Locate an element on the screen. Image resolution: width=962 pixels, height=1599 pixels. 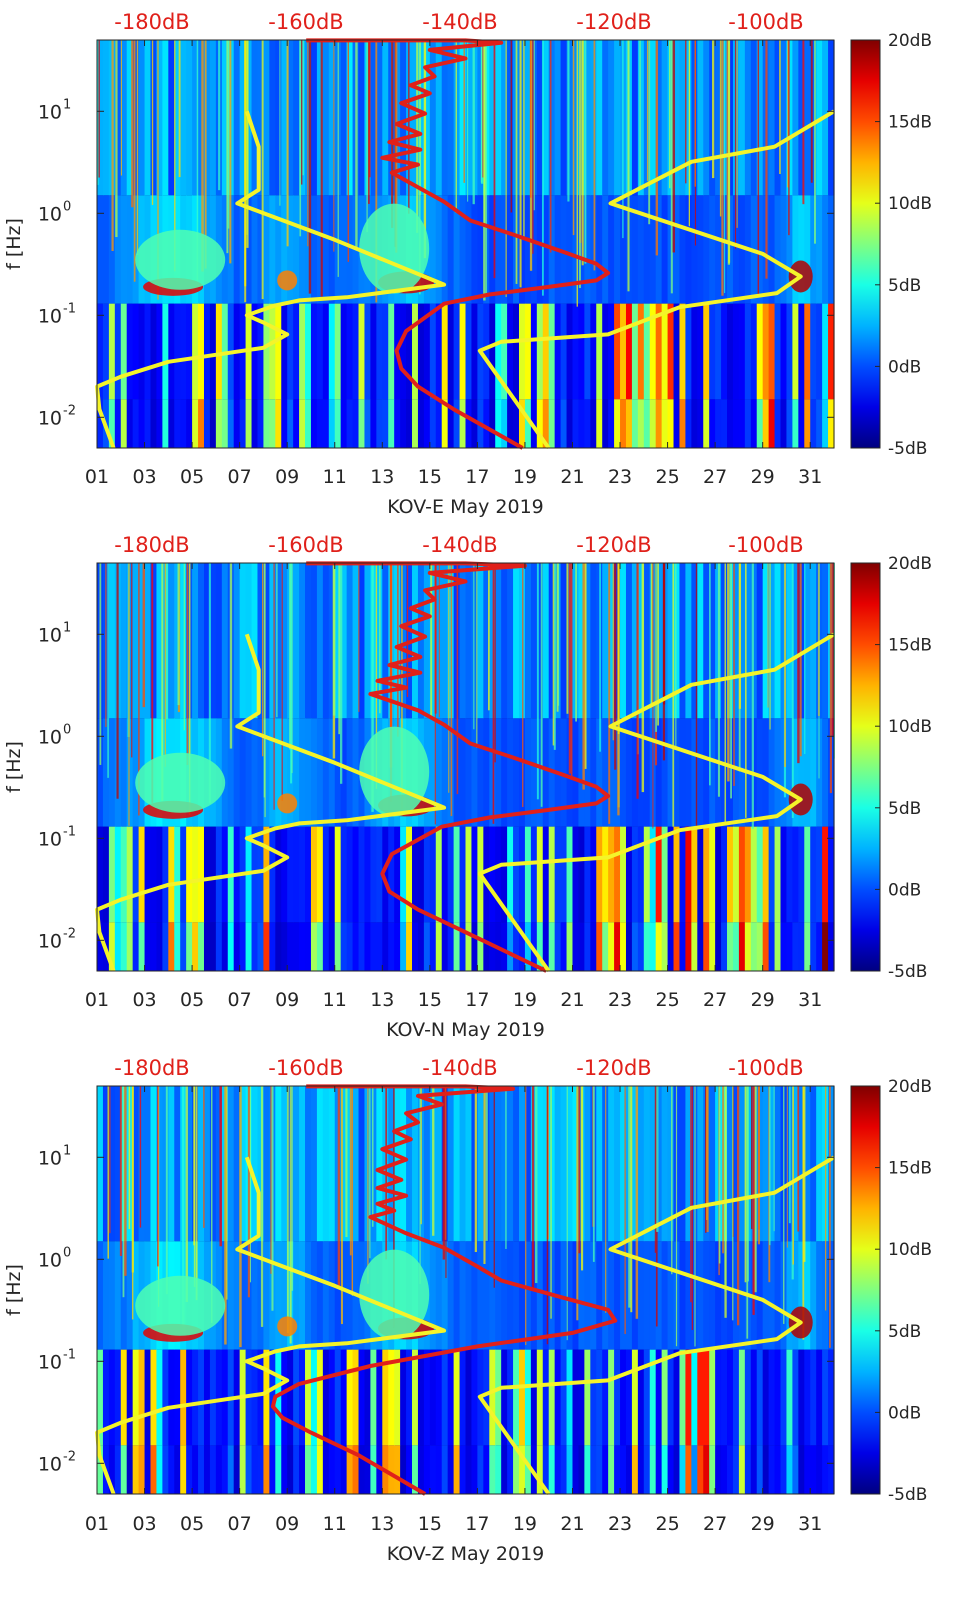
colorbar-tick-label: 0dB is located at coordinates (904, 367).